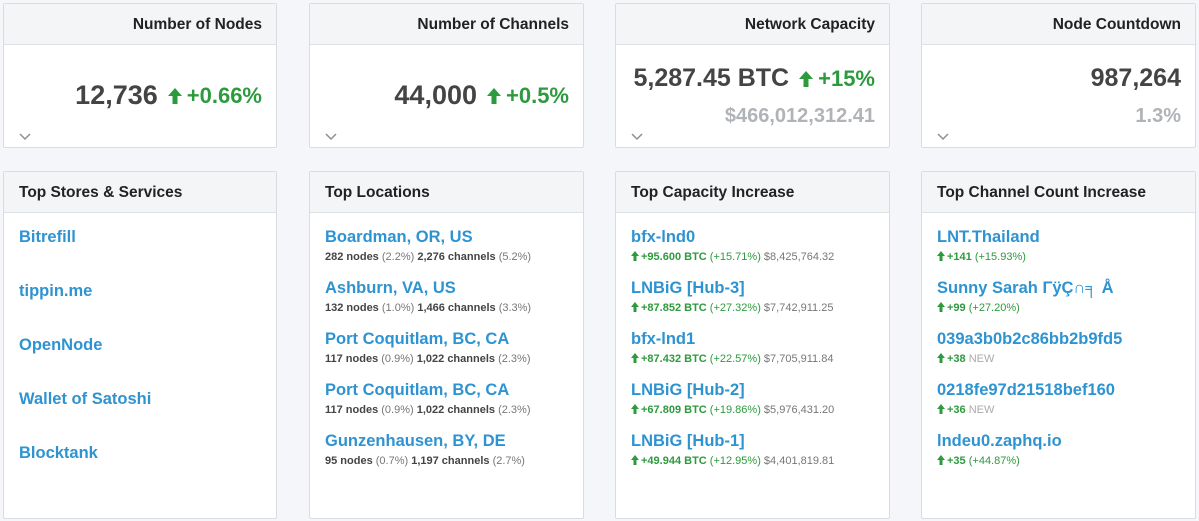 The height and width of the screenshot is (521, 1199). What do you see at coordinates (1061, 359) in the screenshot?
I see `channel-meta: +38 NEW` at bounding box center [1061, 359].